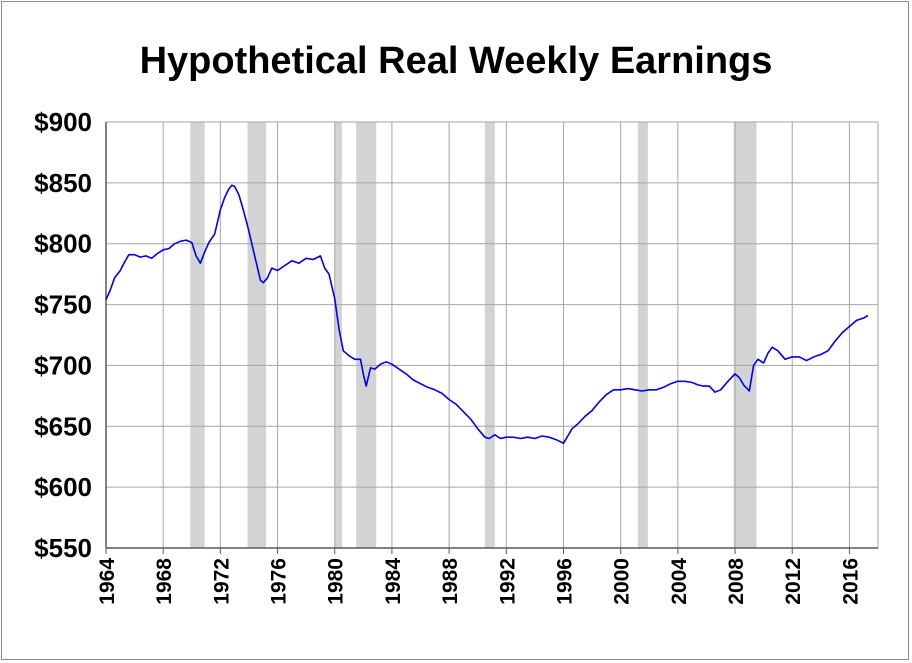 This screenshot has height=663, width=912. What do you see at coordinates (507, 581) in the screenshot?
I see `x-tick-label-1992: 1992` at bounding box center [507, 581].